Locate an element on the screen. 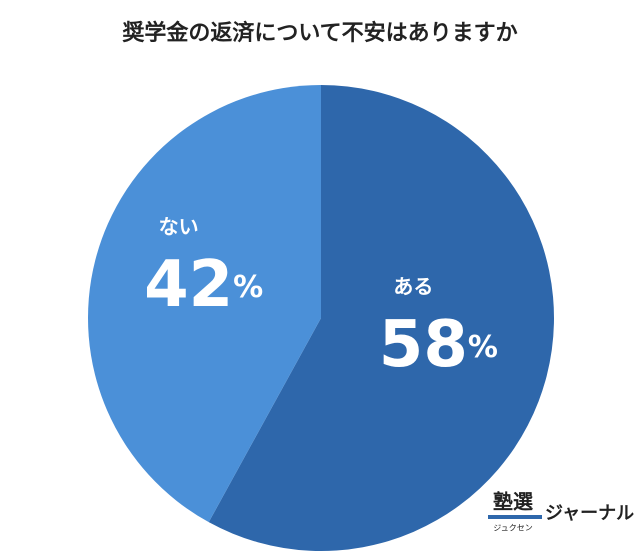 This screenshot has height=554, width=640. logo: 塾選 ジュクセン ジャーナル is located at coordinates (561, 511).